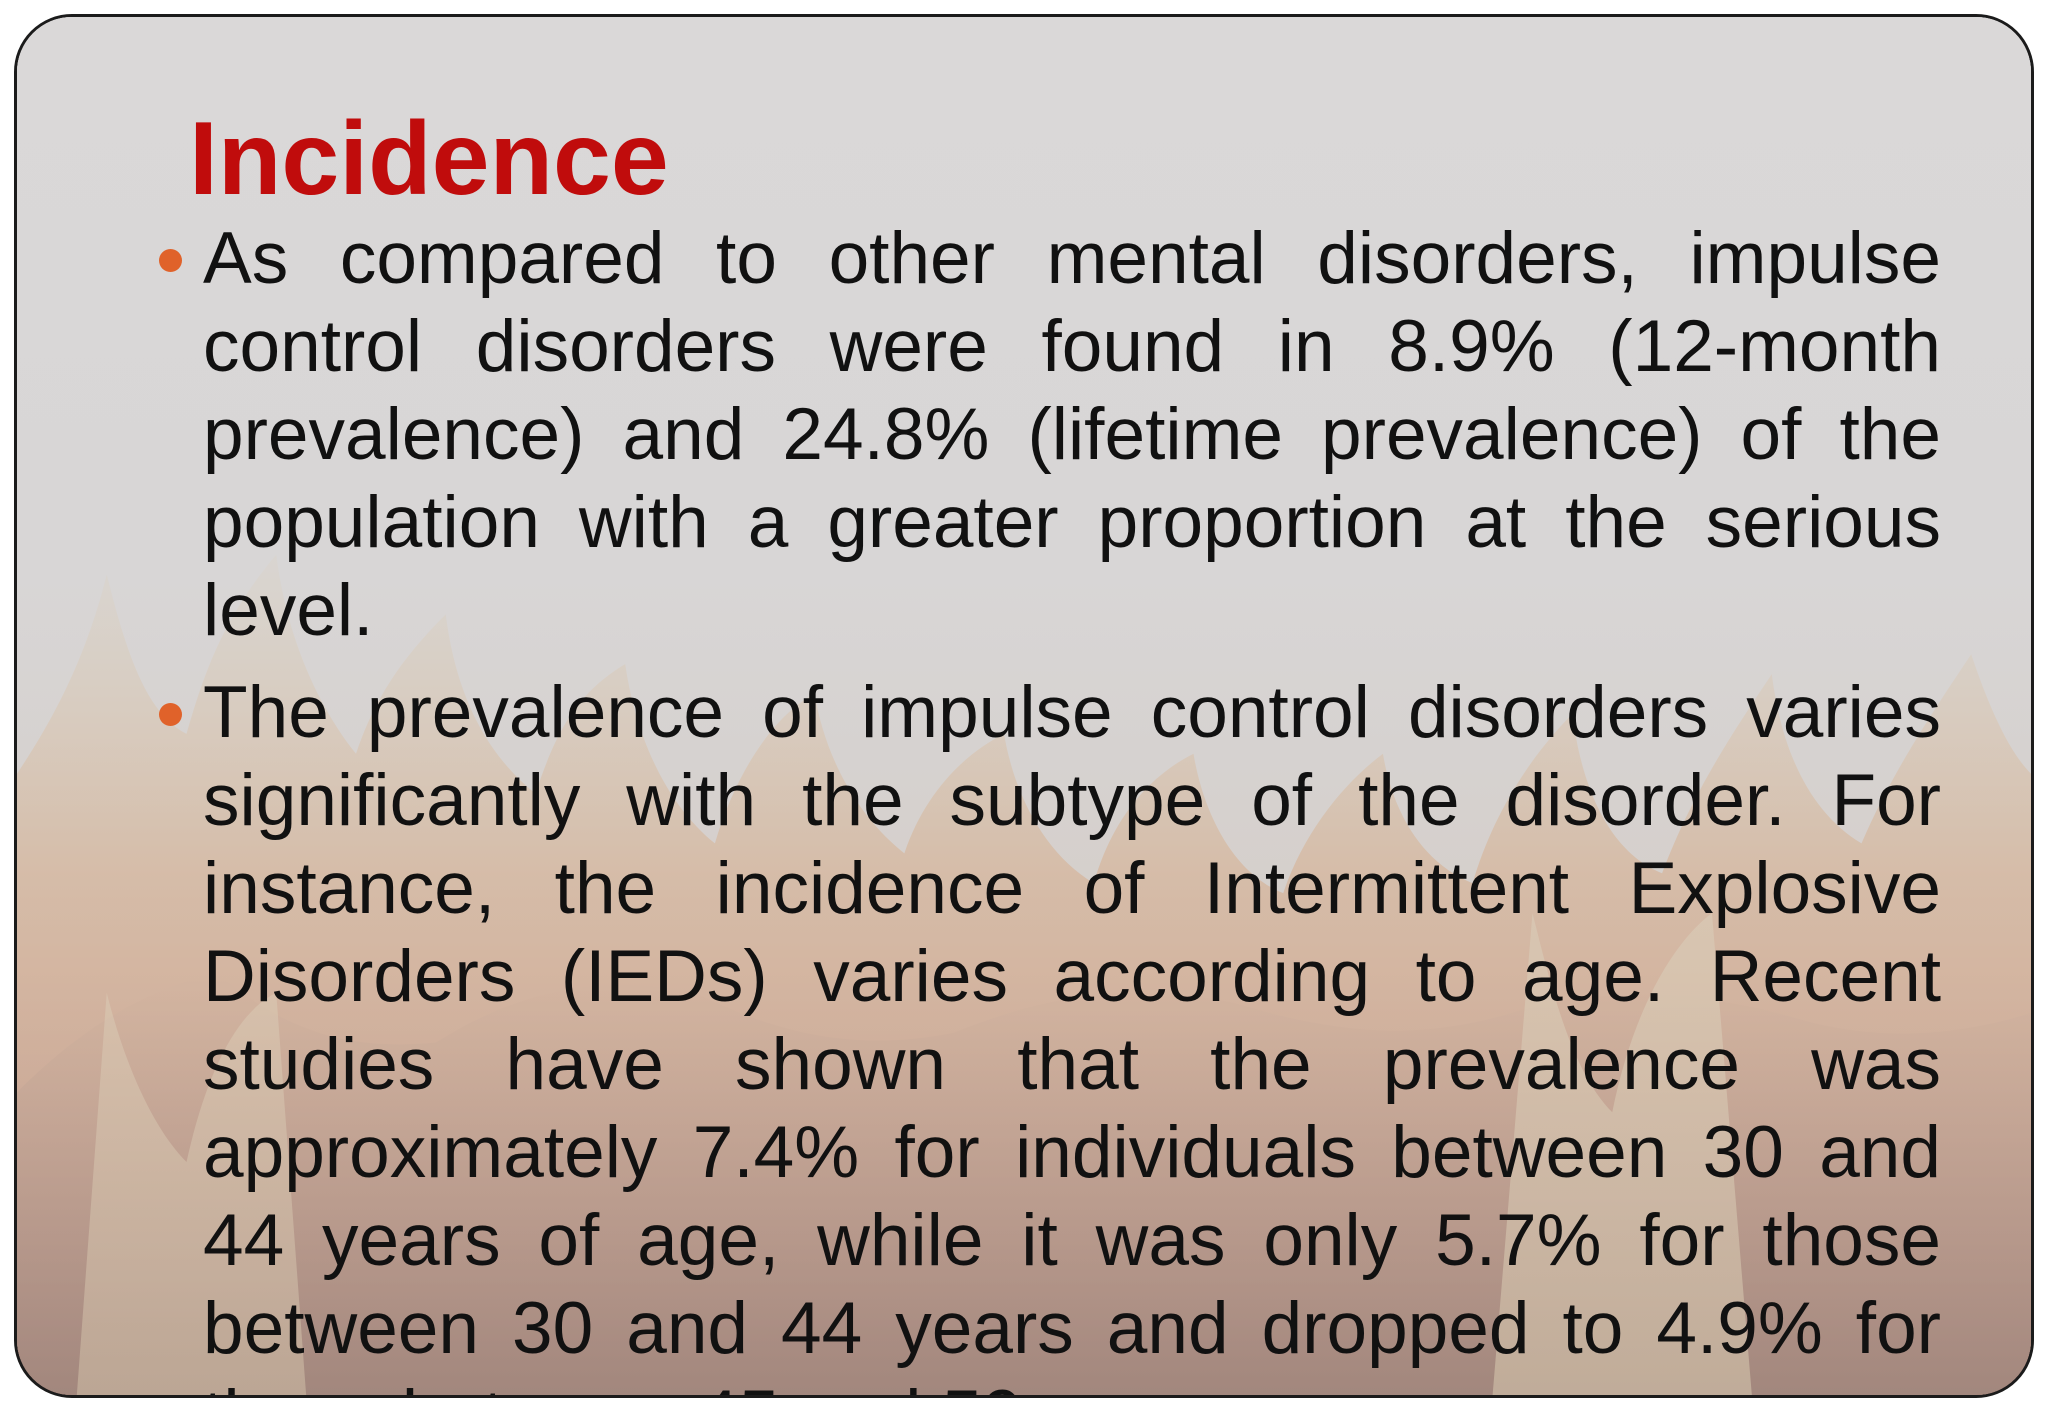  Describe the element at coordinates (429, 159) in the screenshot. I see `slide-title: Incidence` at that location.